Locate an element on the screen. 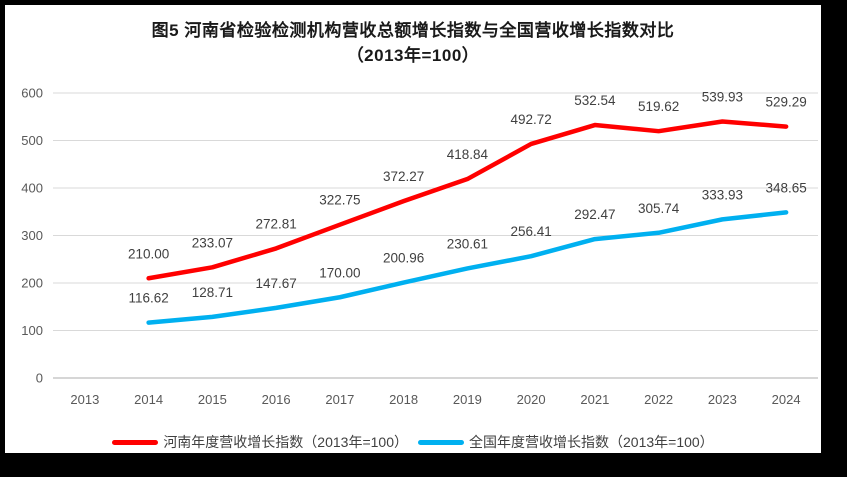  x-axis-label: 2013 is located at coordinates (84, 399).